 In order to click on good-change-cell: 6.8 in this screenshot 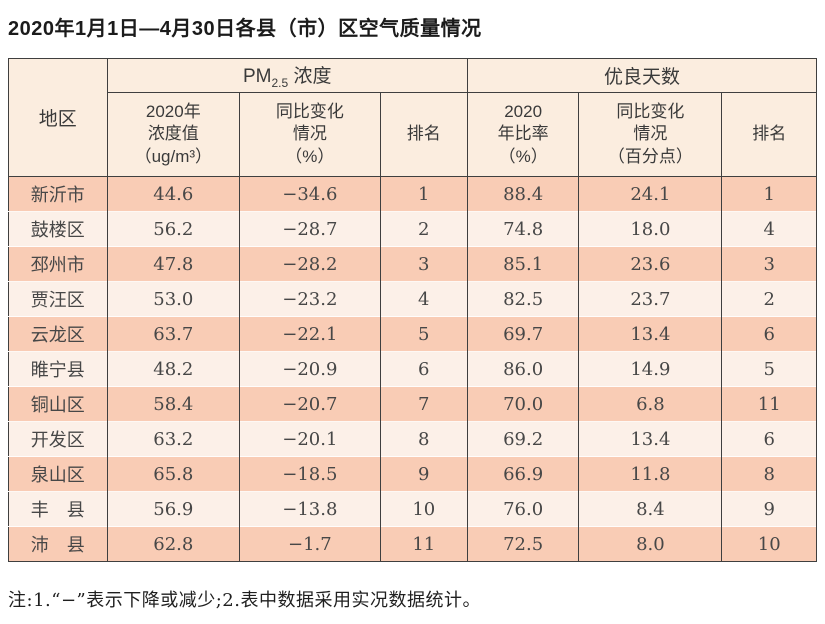, I will do `click(650, 404)`.